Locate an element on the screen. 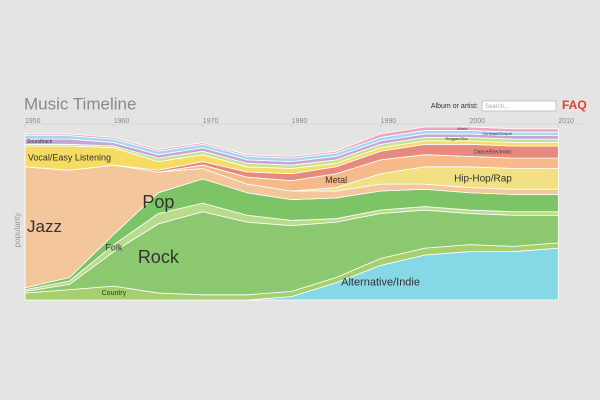 This screenshot has height=400, width=600. title: Music Timeline is located at coordinates (80, 103).